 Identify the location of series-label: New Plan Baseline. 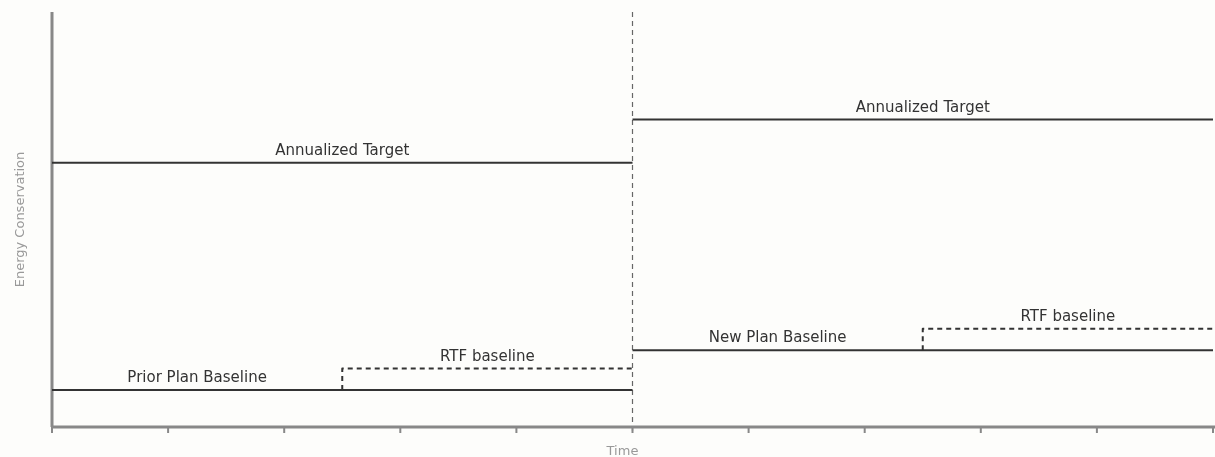
(777, 337).